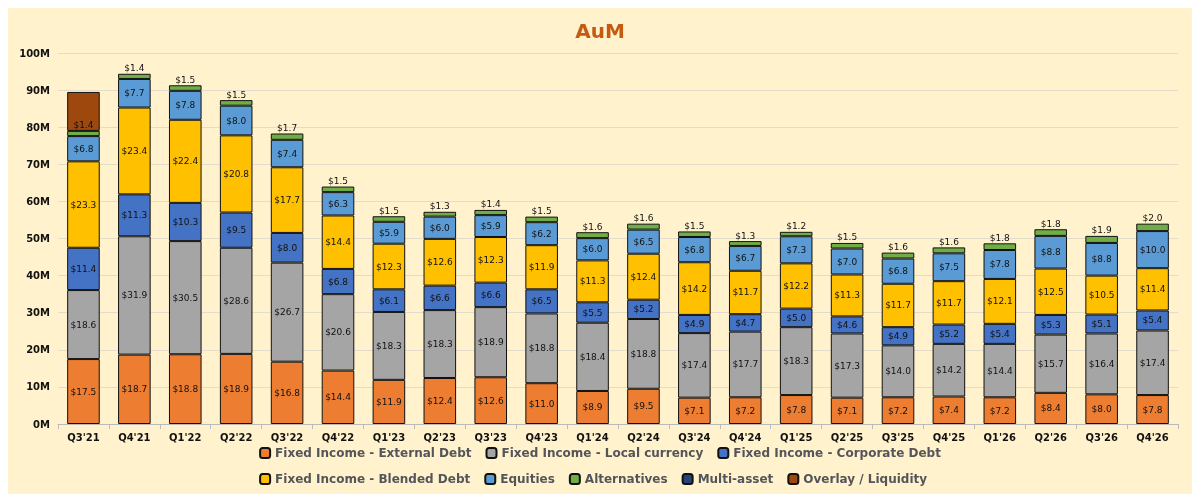  Describe the element at coordinates (1000, 333) in the screenshot. I see `data-label: $5.4` at that location.